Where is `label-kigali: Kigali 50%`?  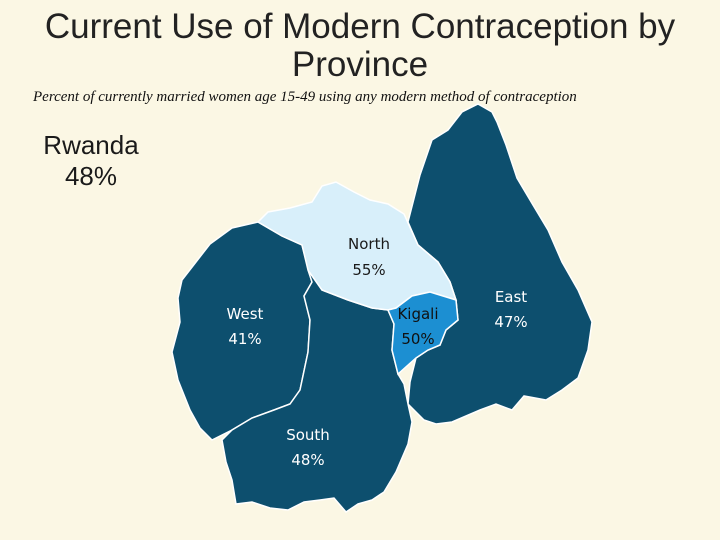 label-kigali: Kigali 50% is located at coordinates (417, 326).